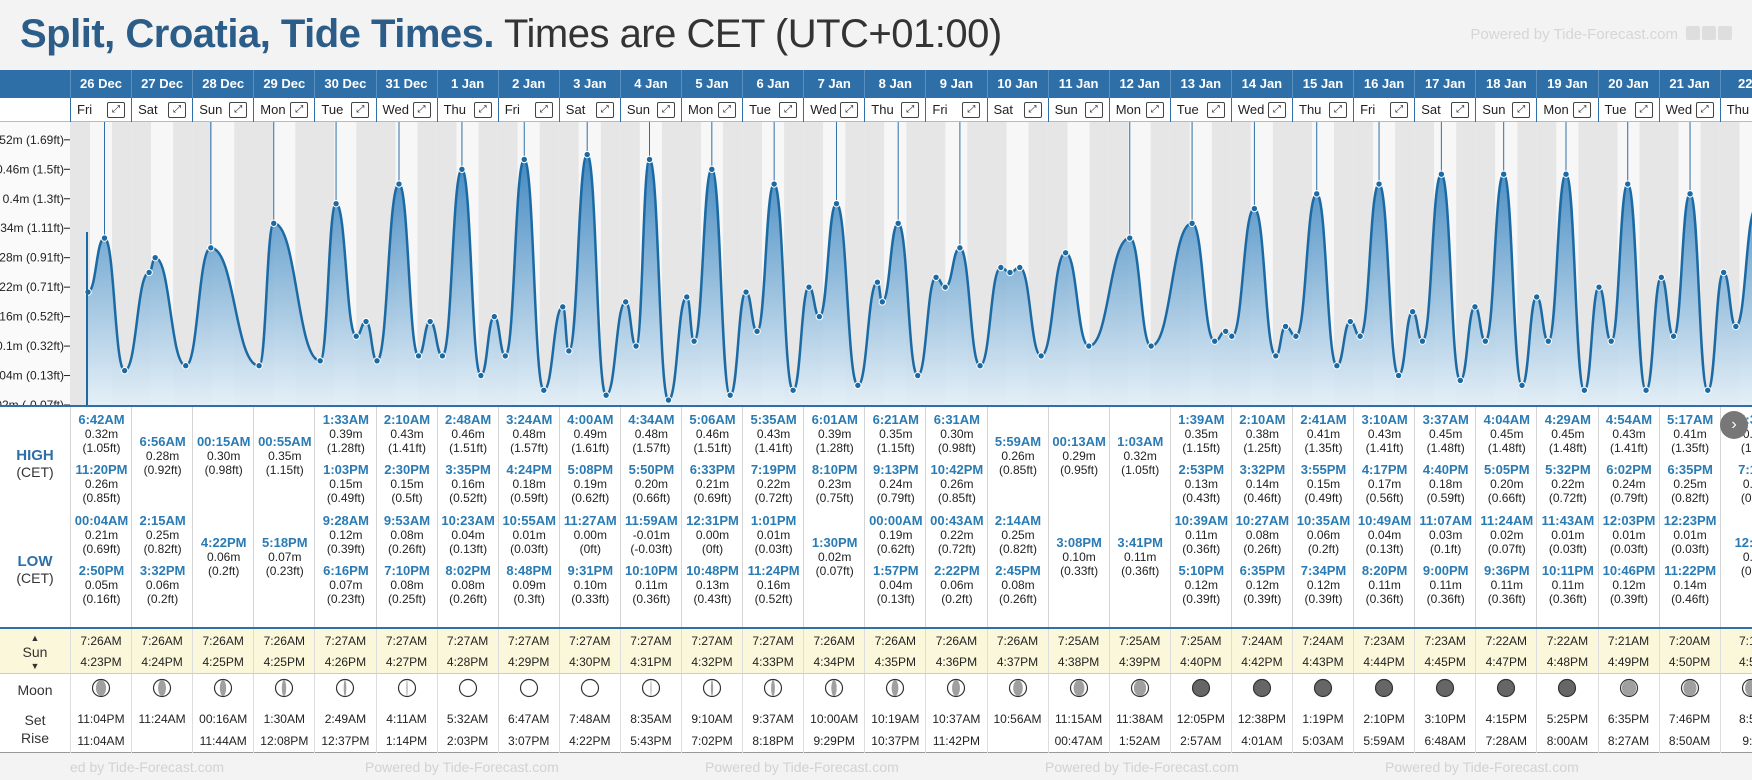 This screenshot has height=780, width=1752. Describe the element at coordinates (957, 469) in the screenshot. I see `tide-time: 10:42PM` at that location.